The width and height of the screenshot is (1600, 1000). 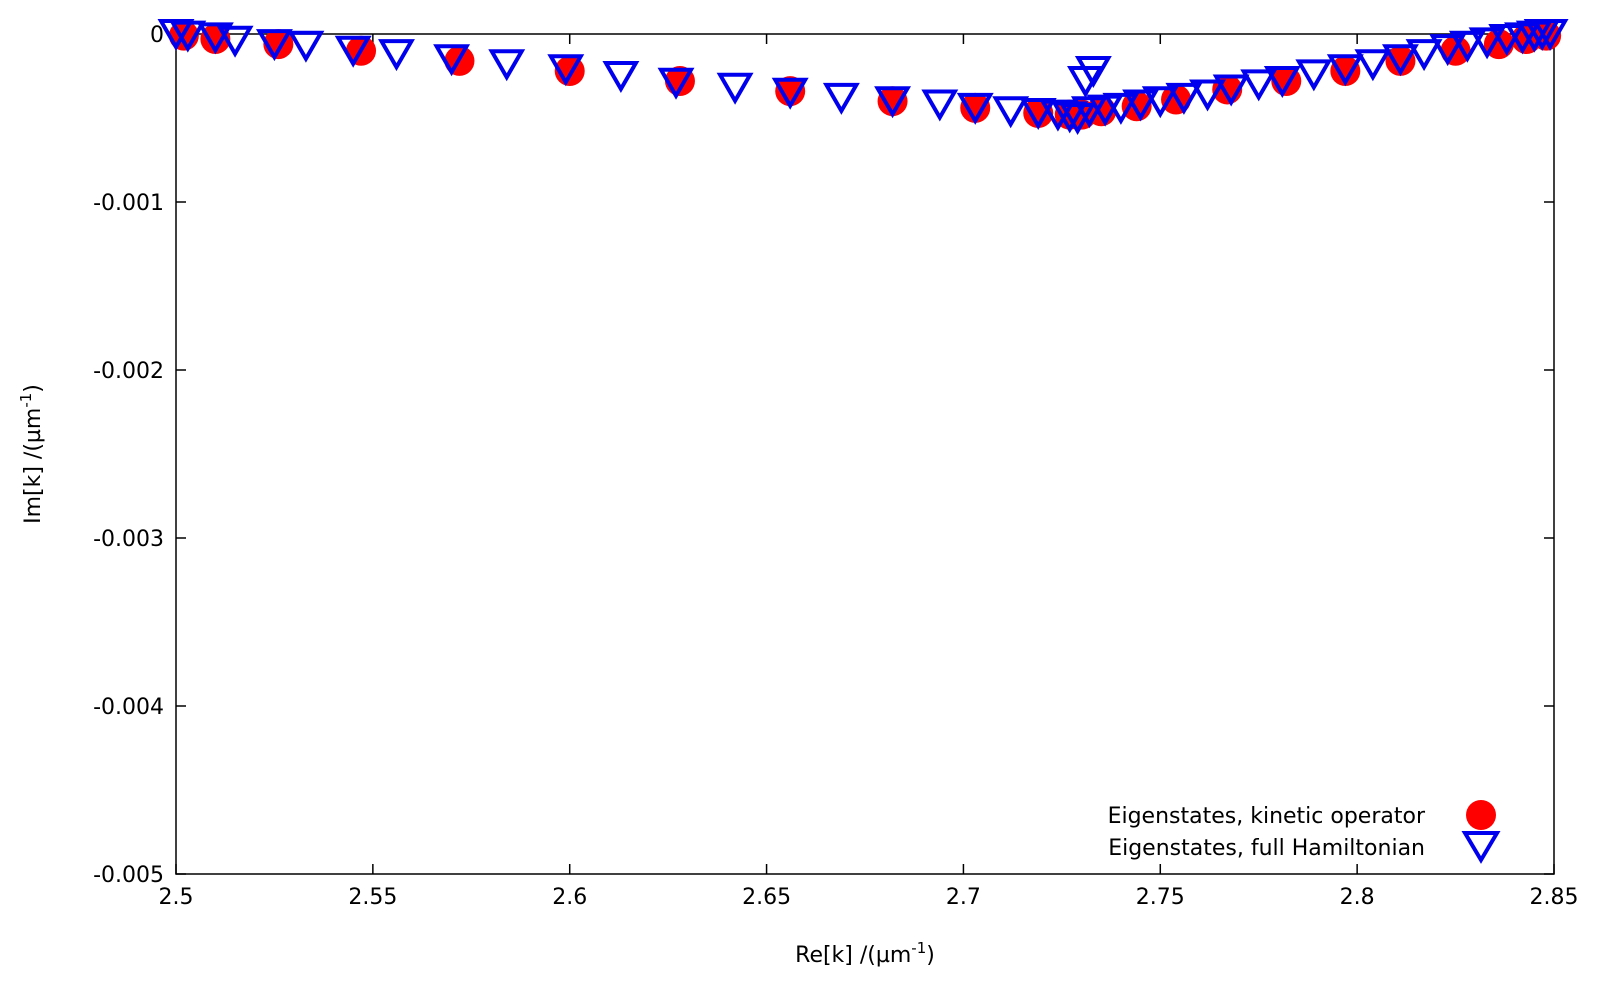 I want to click on y-tick-label: -0.001, so click(x=128, y=203).